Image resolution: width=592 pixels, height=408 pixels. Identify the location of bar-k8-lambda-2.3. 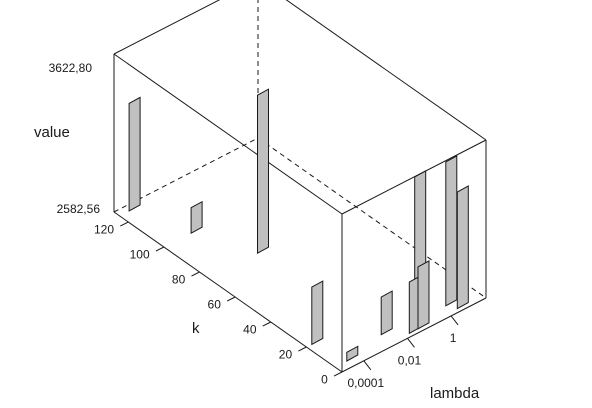
(386, 313).